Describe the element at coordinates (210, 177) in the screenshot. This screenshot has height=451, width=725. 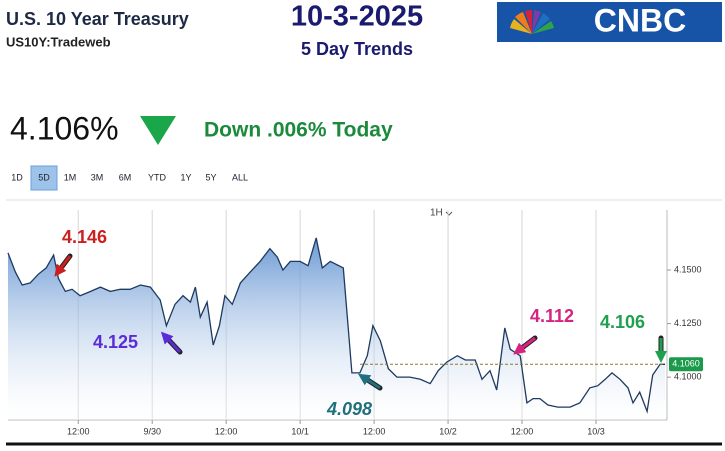
I see `range-button: 5Y` at that location.